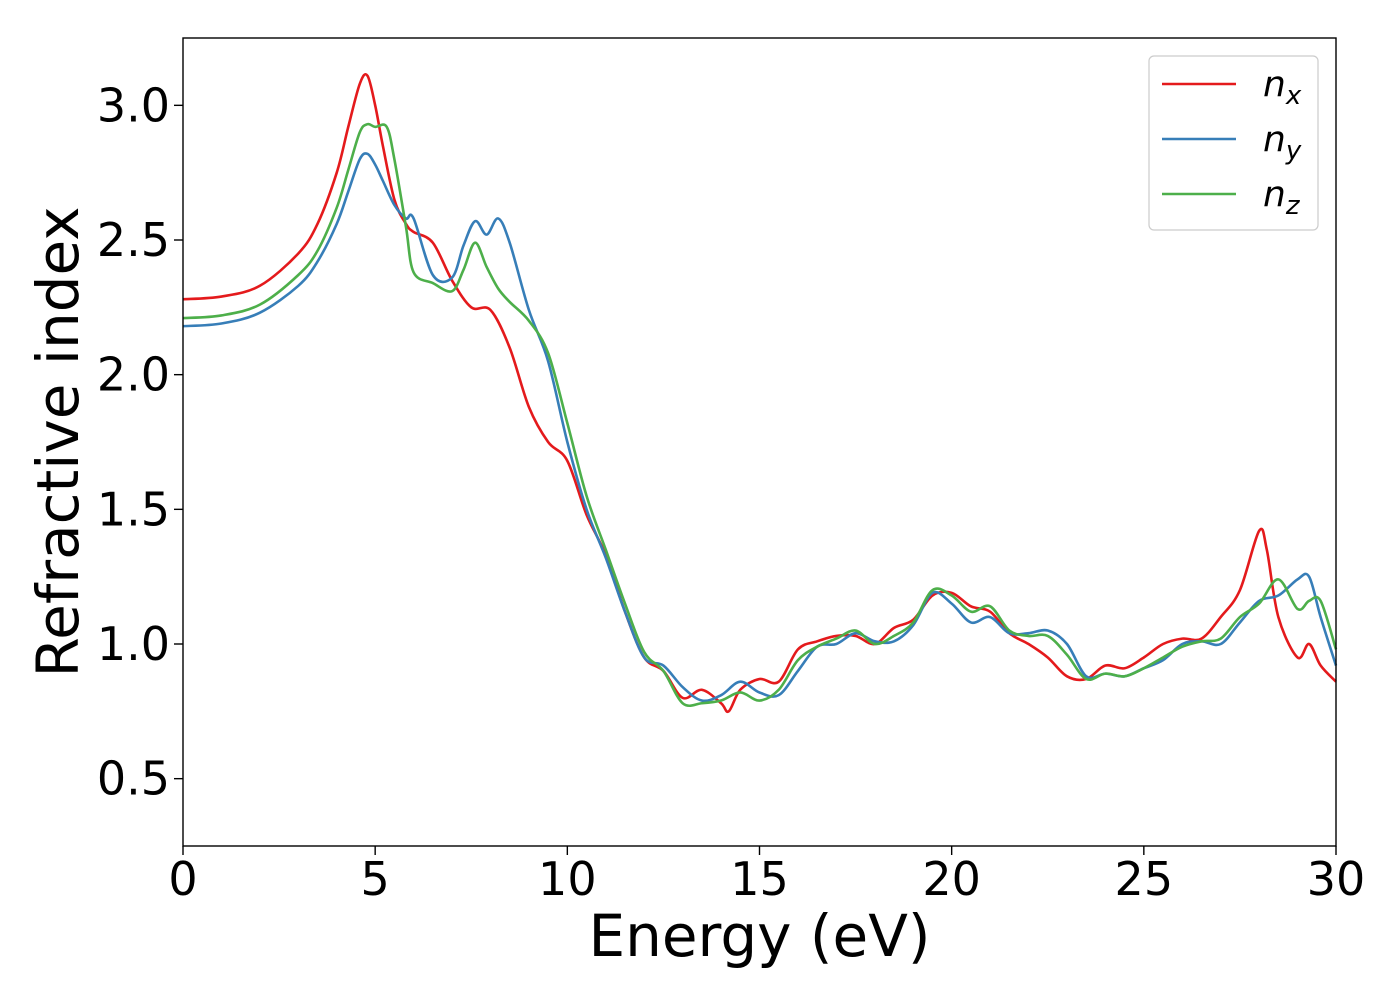  What do you see at coordinates (182, 879) in the screenshot?
I see `x-tick-label: 0` at bounding box center [182, 879].